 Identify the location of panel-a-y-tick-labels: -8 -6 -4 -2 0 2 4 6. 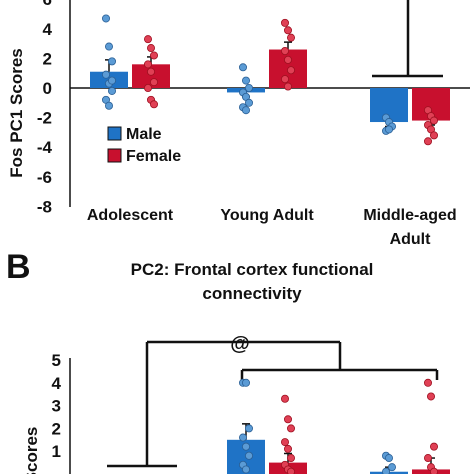
(45, 108).